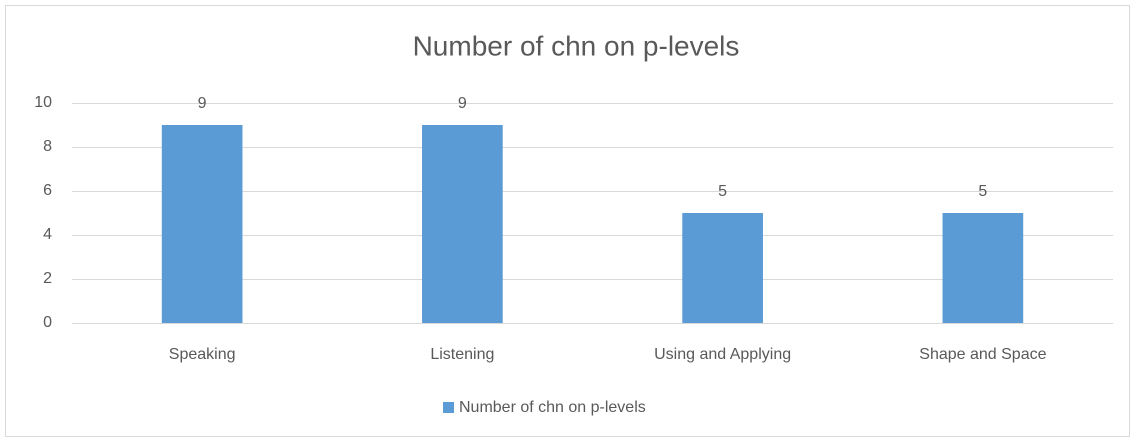 This screenshot has width=1135, height=443. What do you see at coordinates (462, 354) in the screenshot?
I see `x-tick-label: Listening` at bounding box center [462, 354].